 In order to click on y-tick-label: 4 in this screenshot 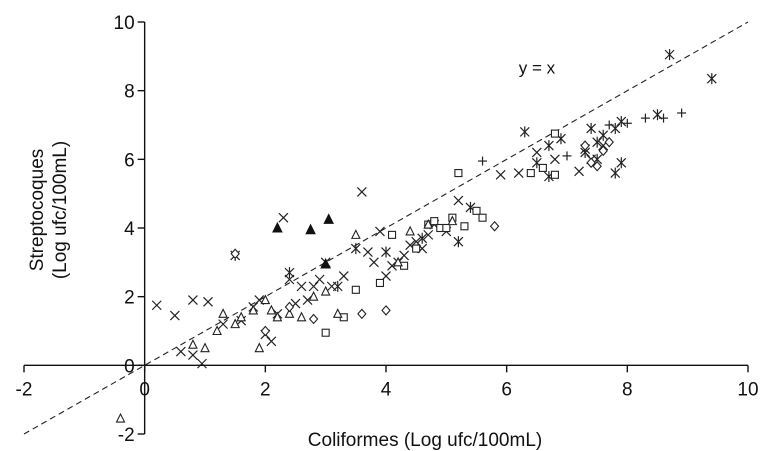, I will do `click(129, 229)`.